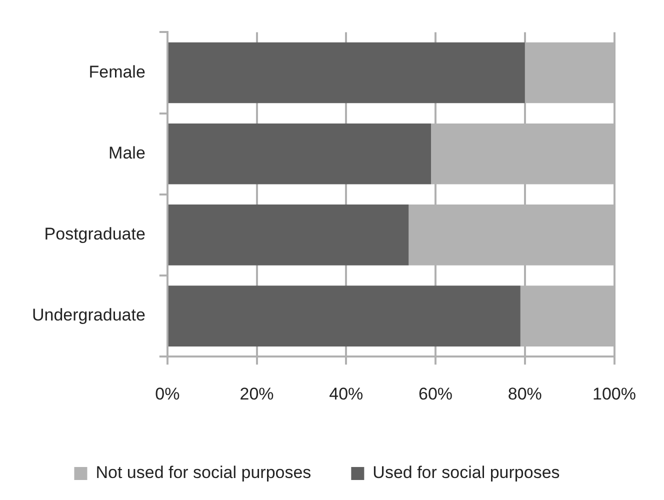 The image size is (664, 500). I want to click on y-tick-label: Female, so click(117, 72).